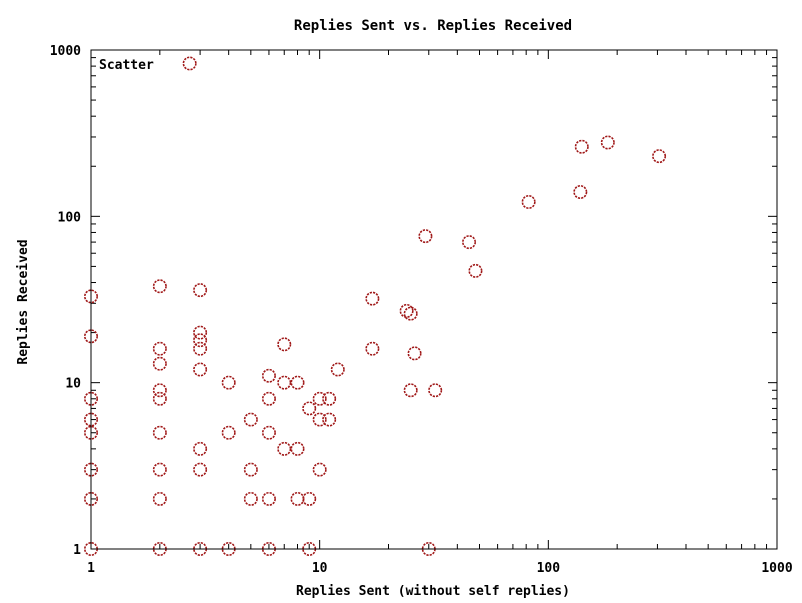  Describe the element at coordinates (77, 550) in the screenshot. I see `y-tick-label: 1` at that location.